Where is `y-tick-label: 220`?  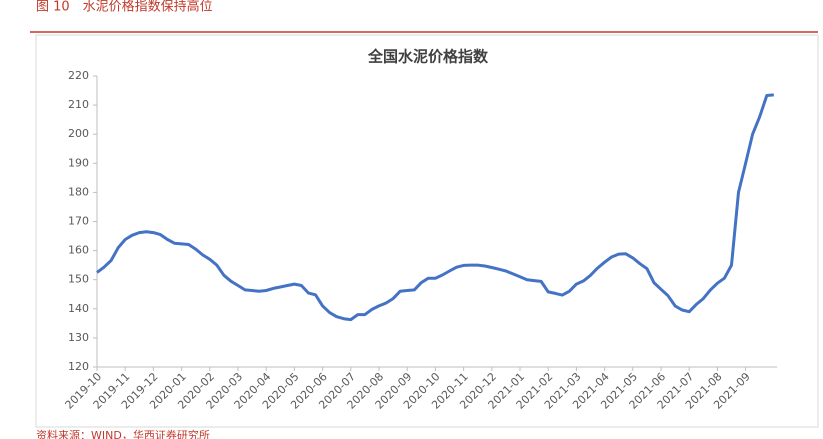 y-tick-label: 220 is located at coordinates (78, 75).